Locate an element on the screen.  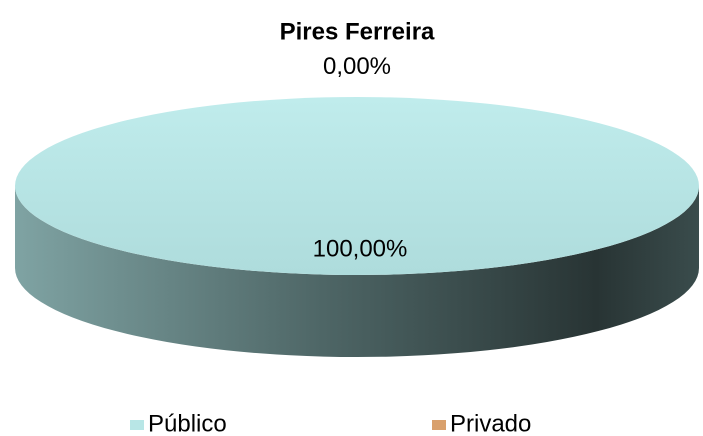
data-label: 0,00% is located at coordinates (357, 66).